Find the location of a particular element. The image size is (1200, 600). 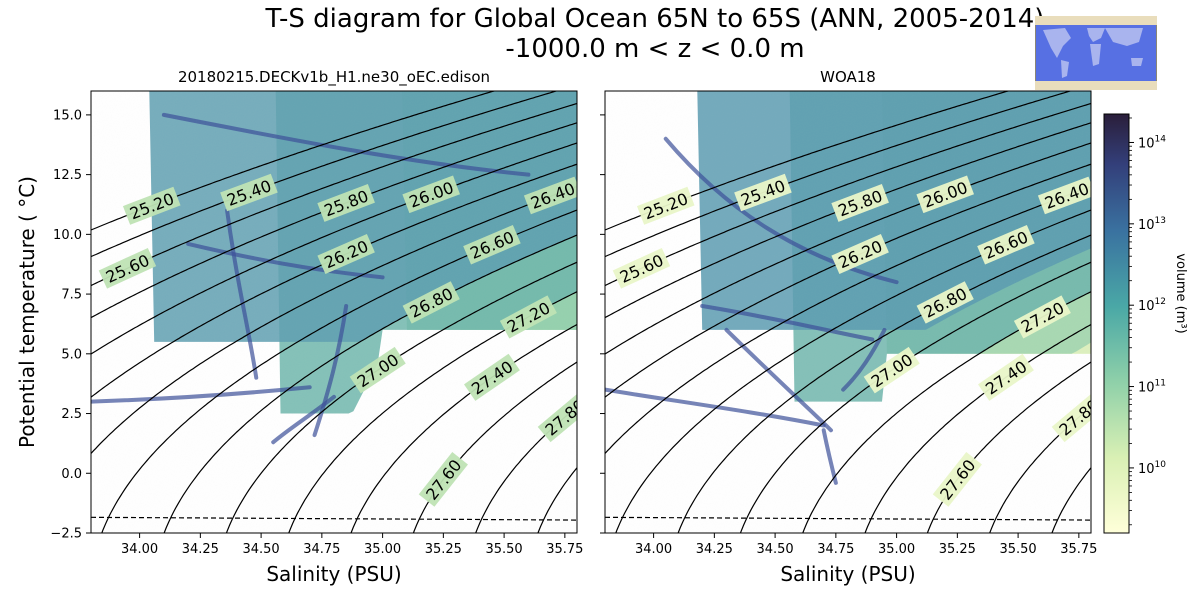

colorbar-tick-exponent: 13 is located at coordinates (1160, 221).